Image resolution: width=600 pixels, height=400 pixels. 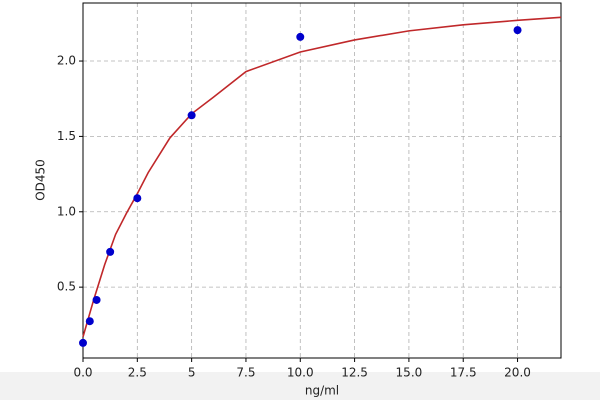 I want to click on x-tick-label: 12.5, so click(x=354, y=373).